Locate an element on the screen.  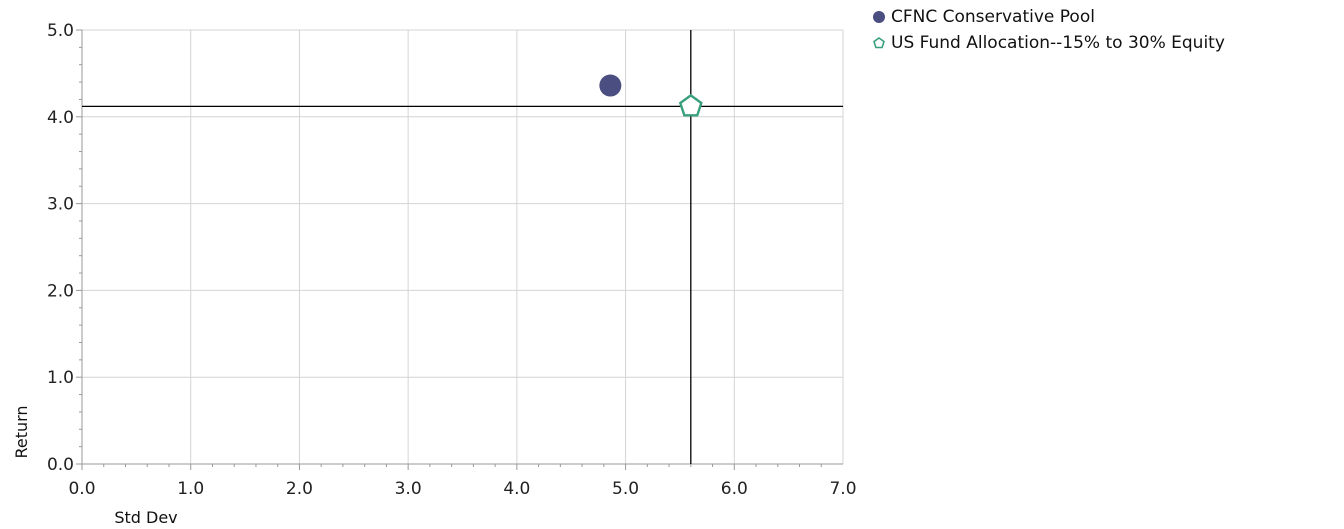
y-tick-label: 4.0 is located at coordinates (60, 118).